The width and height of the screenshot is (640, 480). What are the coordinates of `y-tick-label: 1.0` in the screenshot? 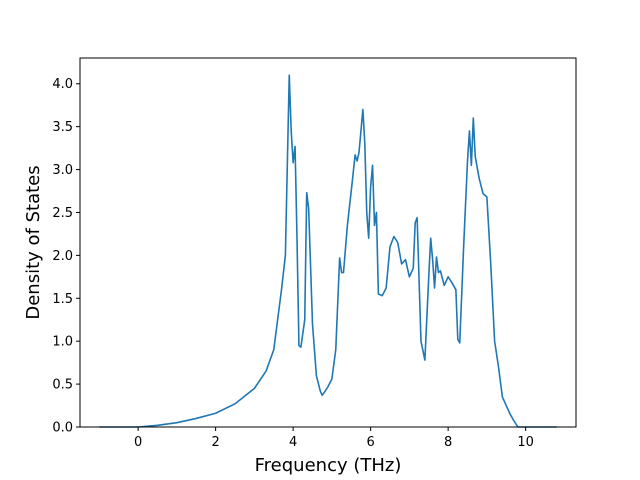 It's located at (62, 342).